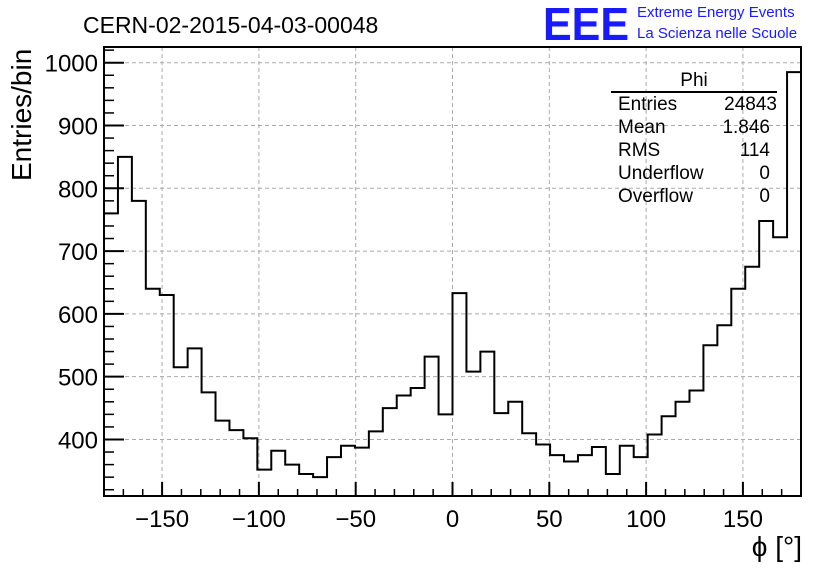  I want to click on stats-value-underflow: 0, so click(764, 173).